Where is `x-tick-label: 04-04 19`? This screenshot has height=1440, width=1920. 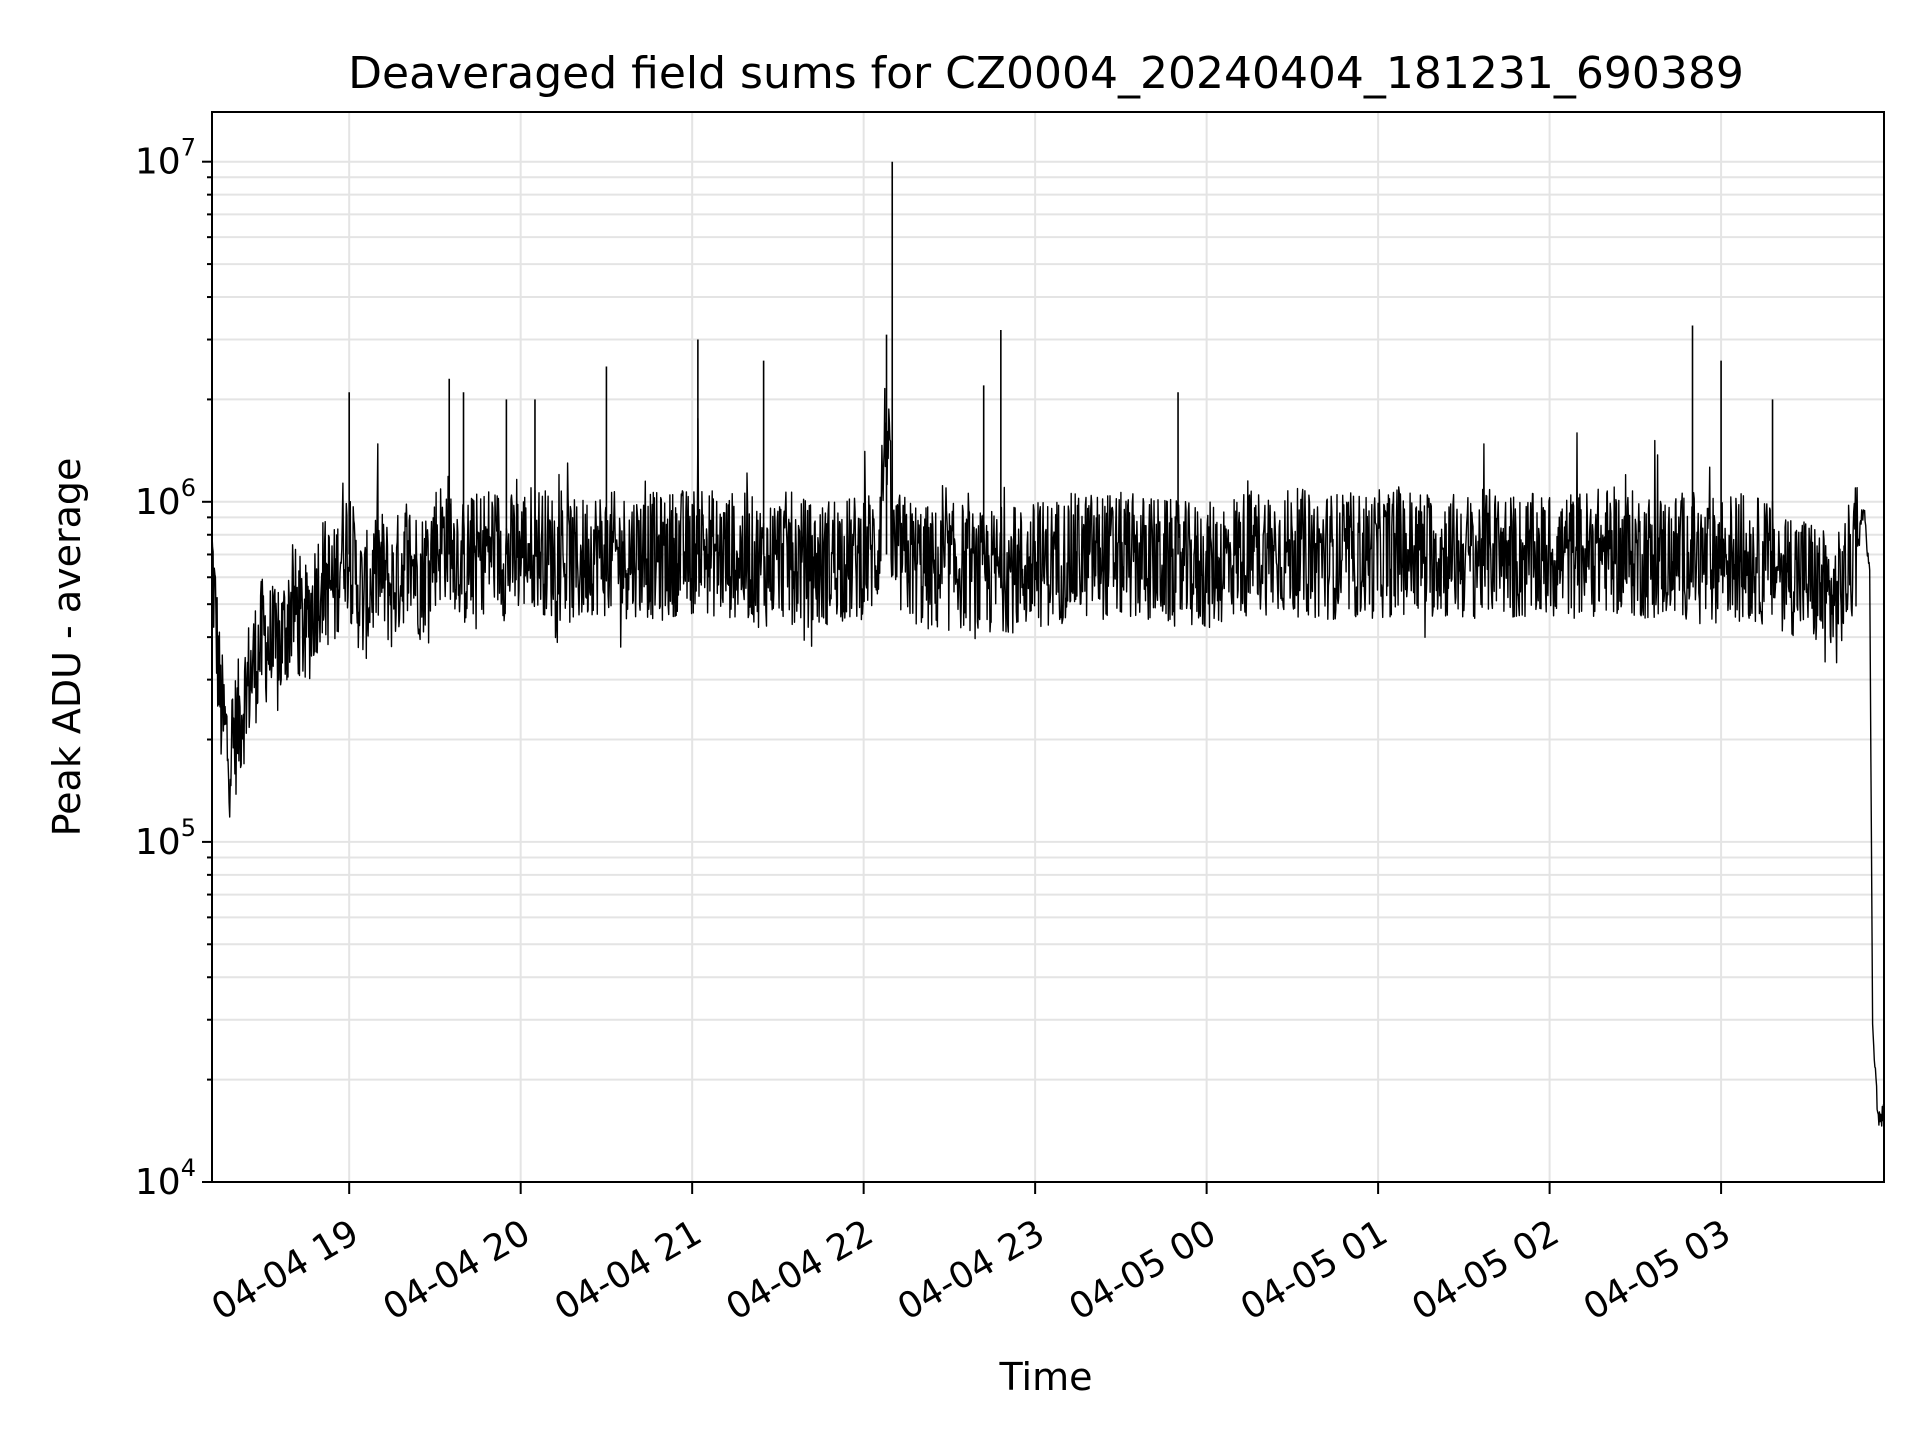
x-tick-label: 04-04 19 is located at coordinates (285, 1270).